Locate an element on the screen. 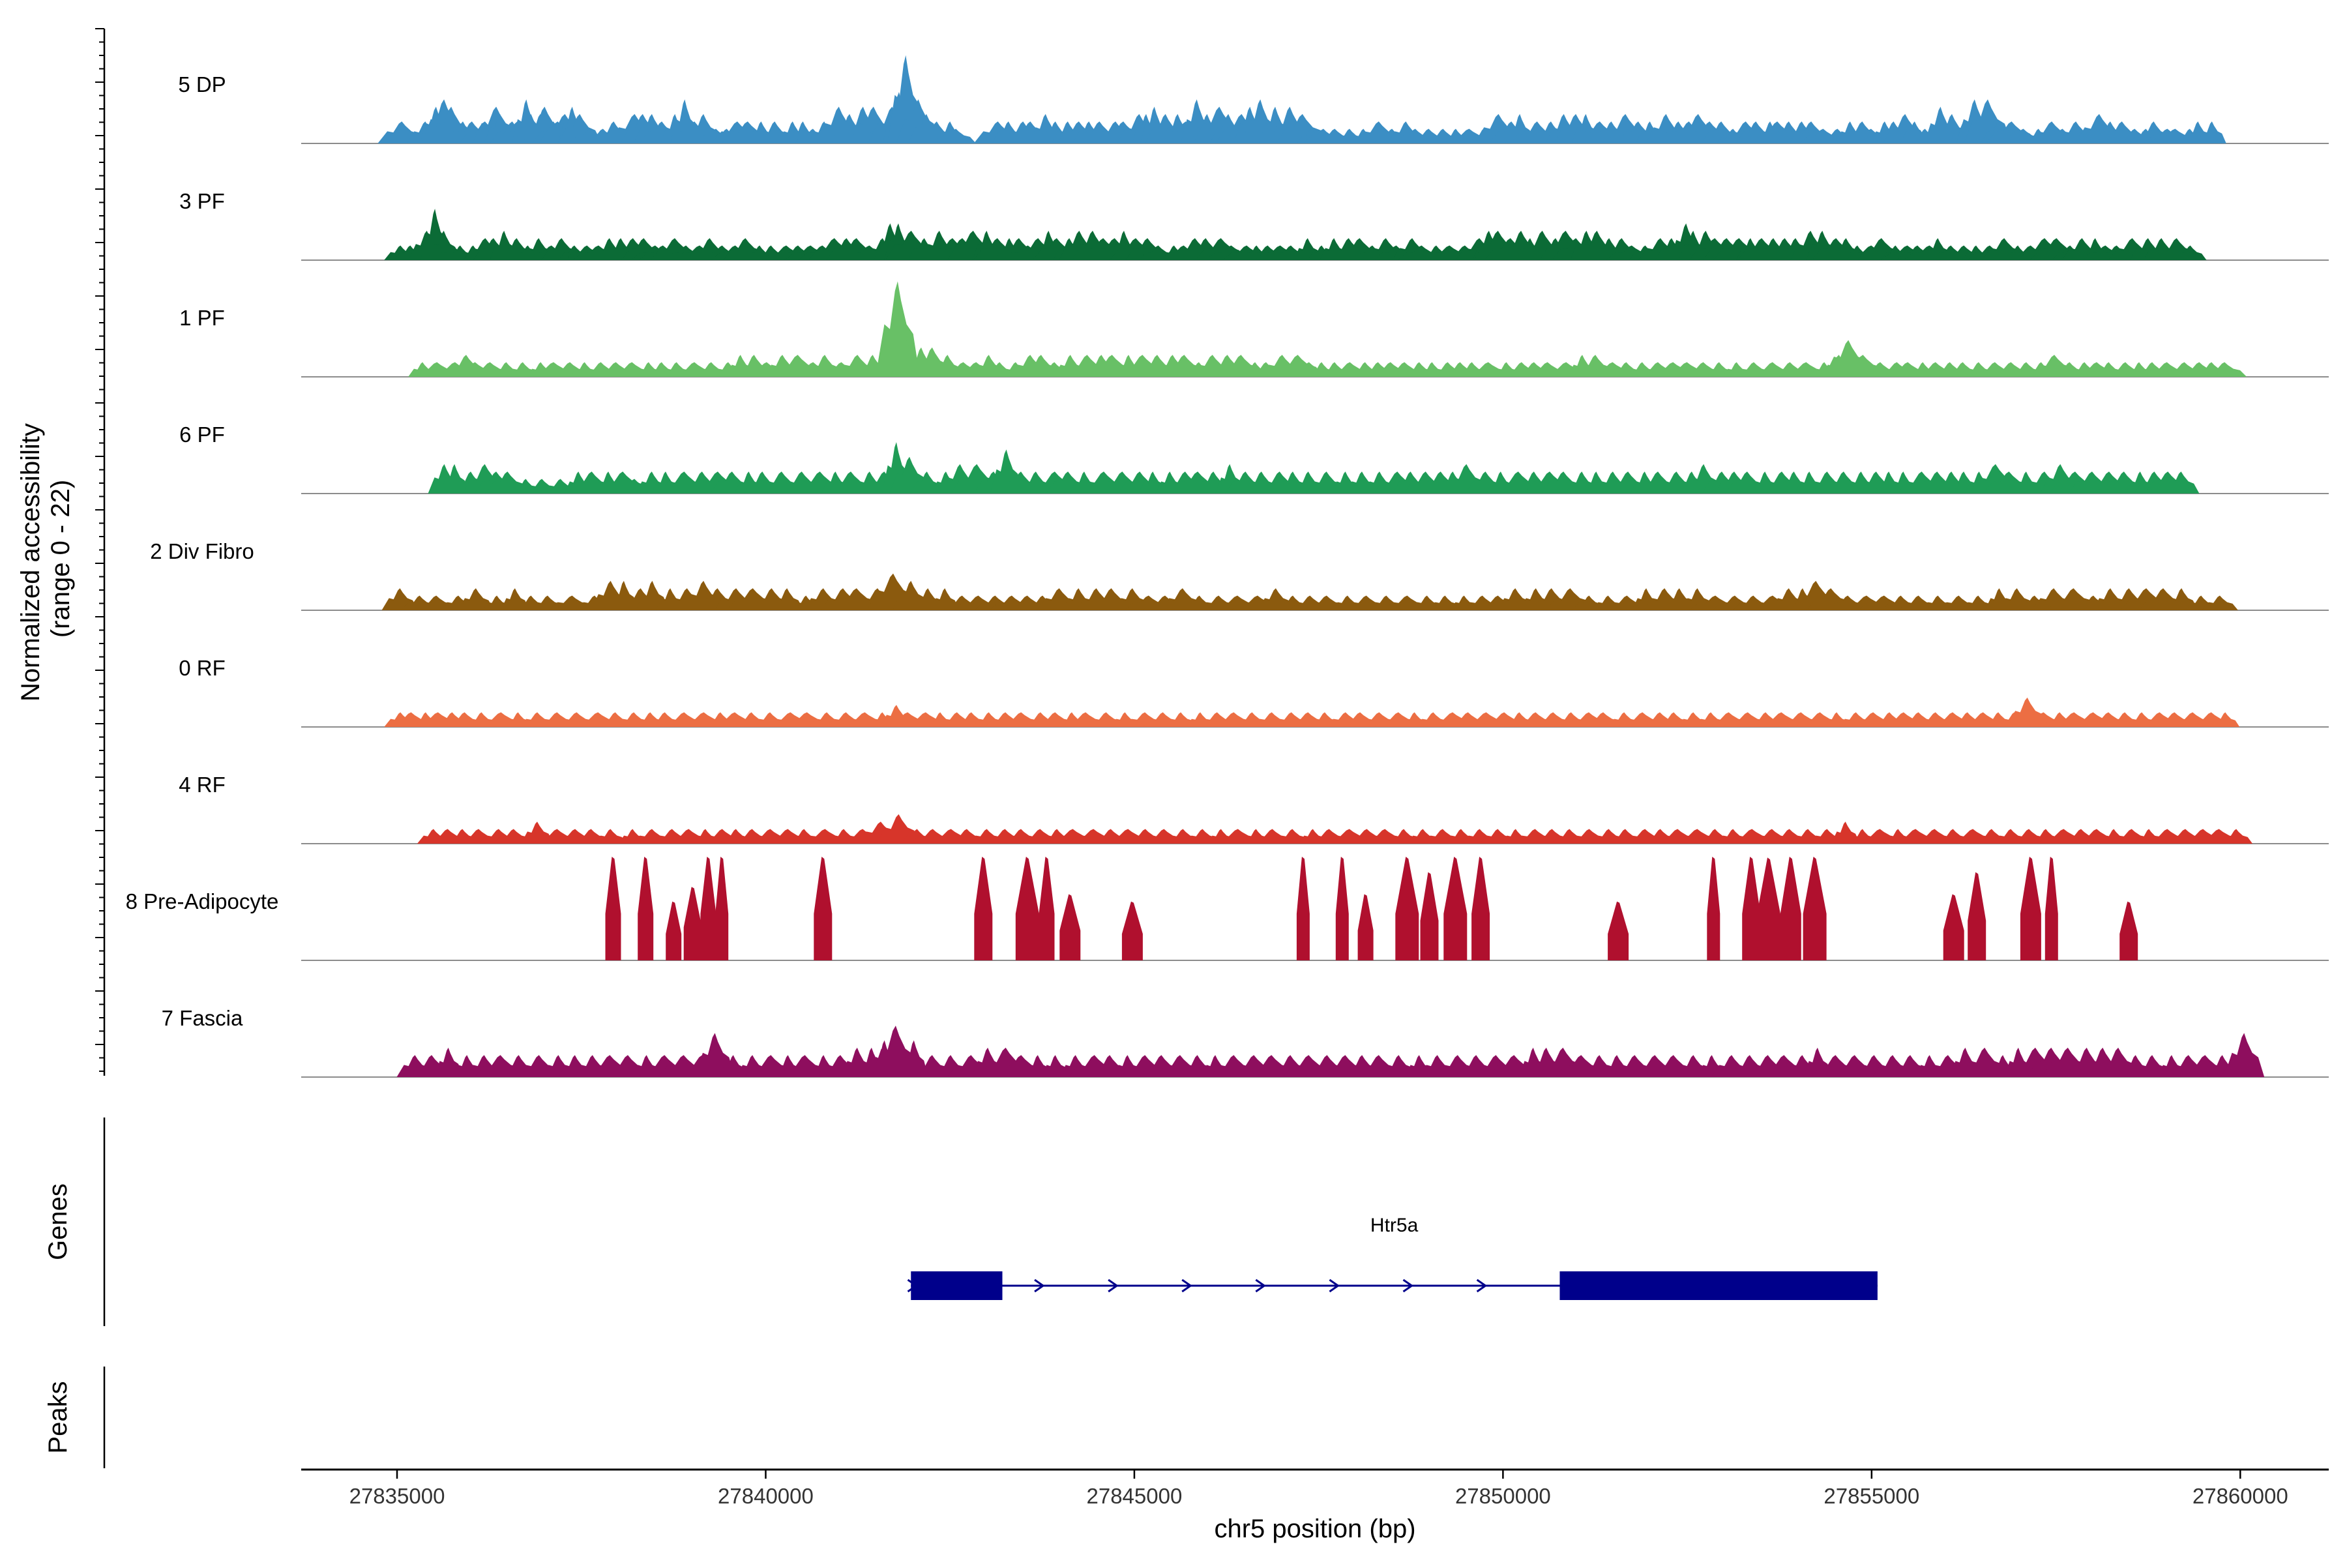 Image resolution: width=2347 pixels, height=1568 pixels. track-label: 0 RF is located at coordinates (202, 668).